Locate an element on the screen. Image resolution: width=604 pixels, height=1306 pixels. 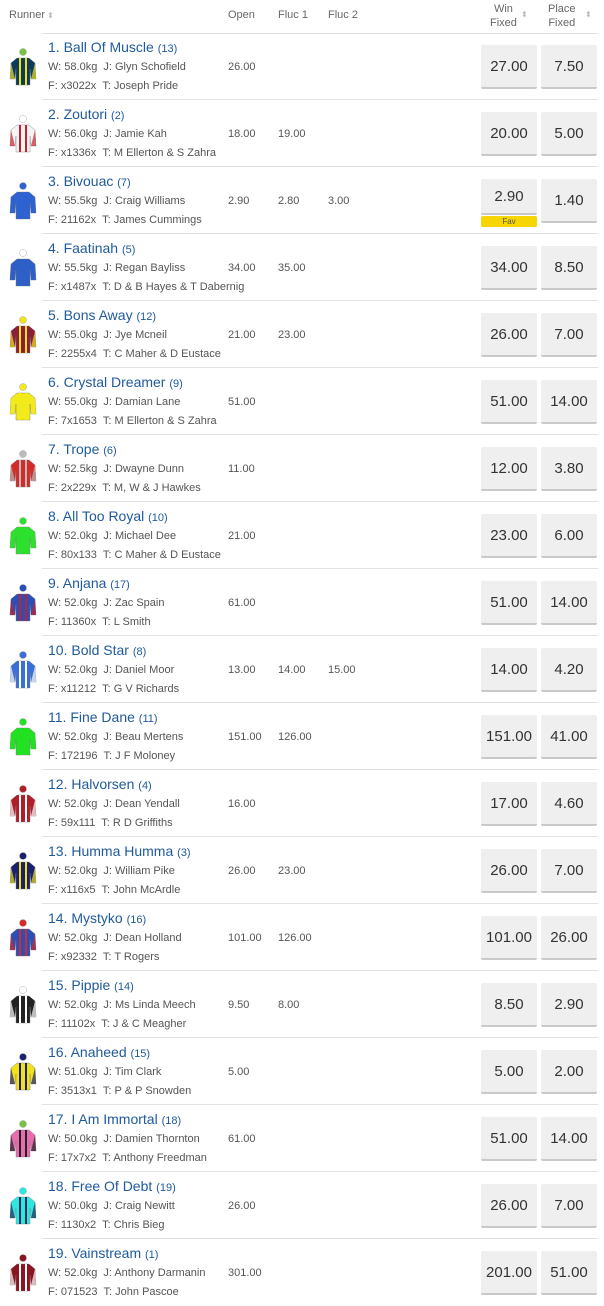
place-odds-button: 8.50 is located at coordinates (569, 268).